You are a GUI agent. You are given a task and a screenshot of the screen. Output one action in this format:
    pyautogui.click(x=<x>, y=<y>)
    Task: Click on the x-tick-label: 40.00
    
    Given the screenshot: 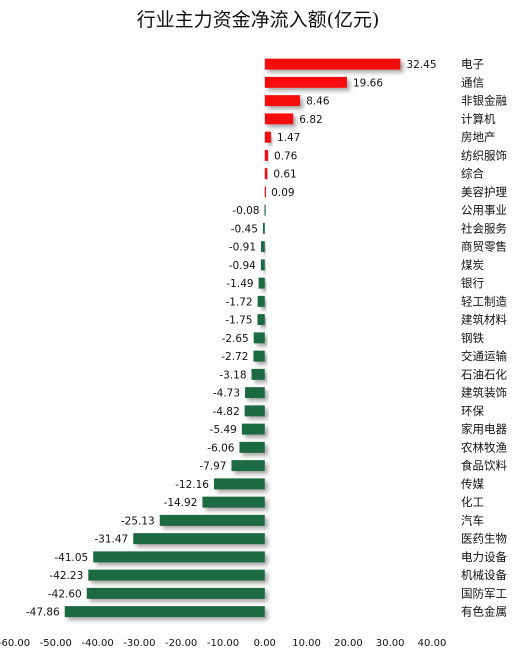 What is the action you would take?
    pyautogui.click(x=432, y=643)
    